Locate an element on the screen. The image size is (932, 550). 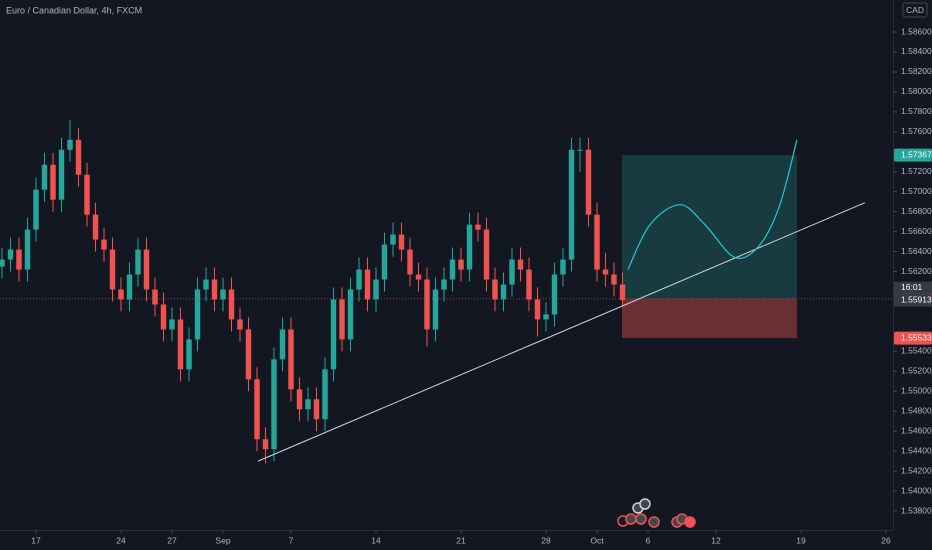
y-tick-label: 1.54200 is located at coordinates (916, 470).